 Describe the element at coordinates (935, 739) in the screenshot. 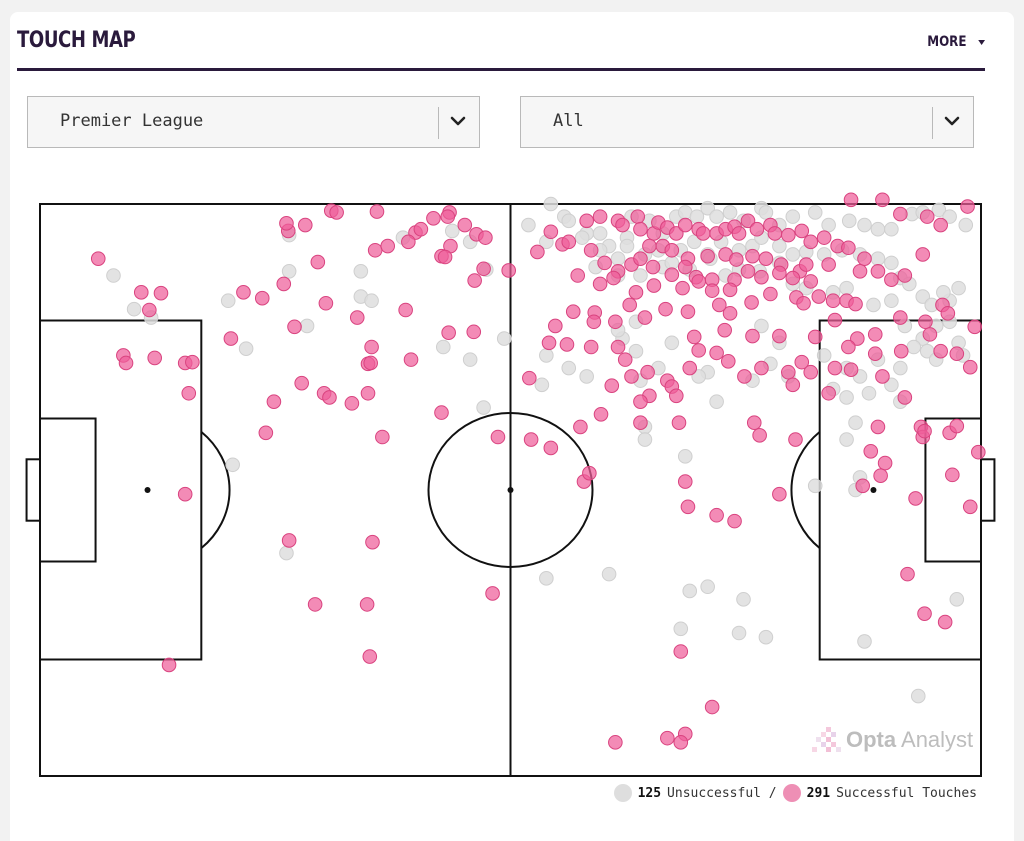

I see `logo-text-rest: Analyst` at that location.